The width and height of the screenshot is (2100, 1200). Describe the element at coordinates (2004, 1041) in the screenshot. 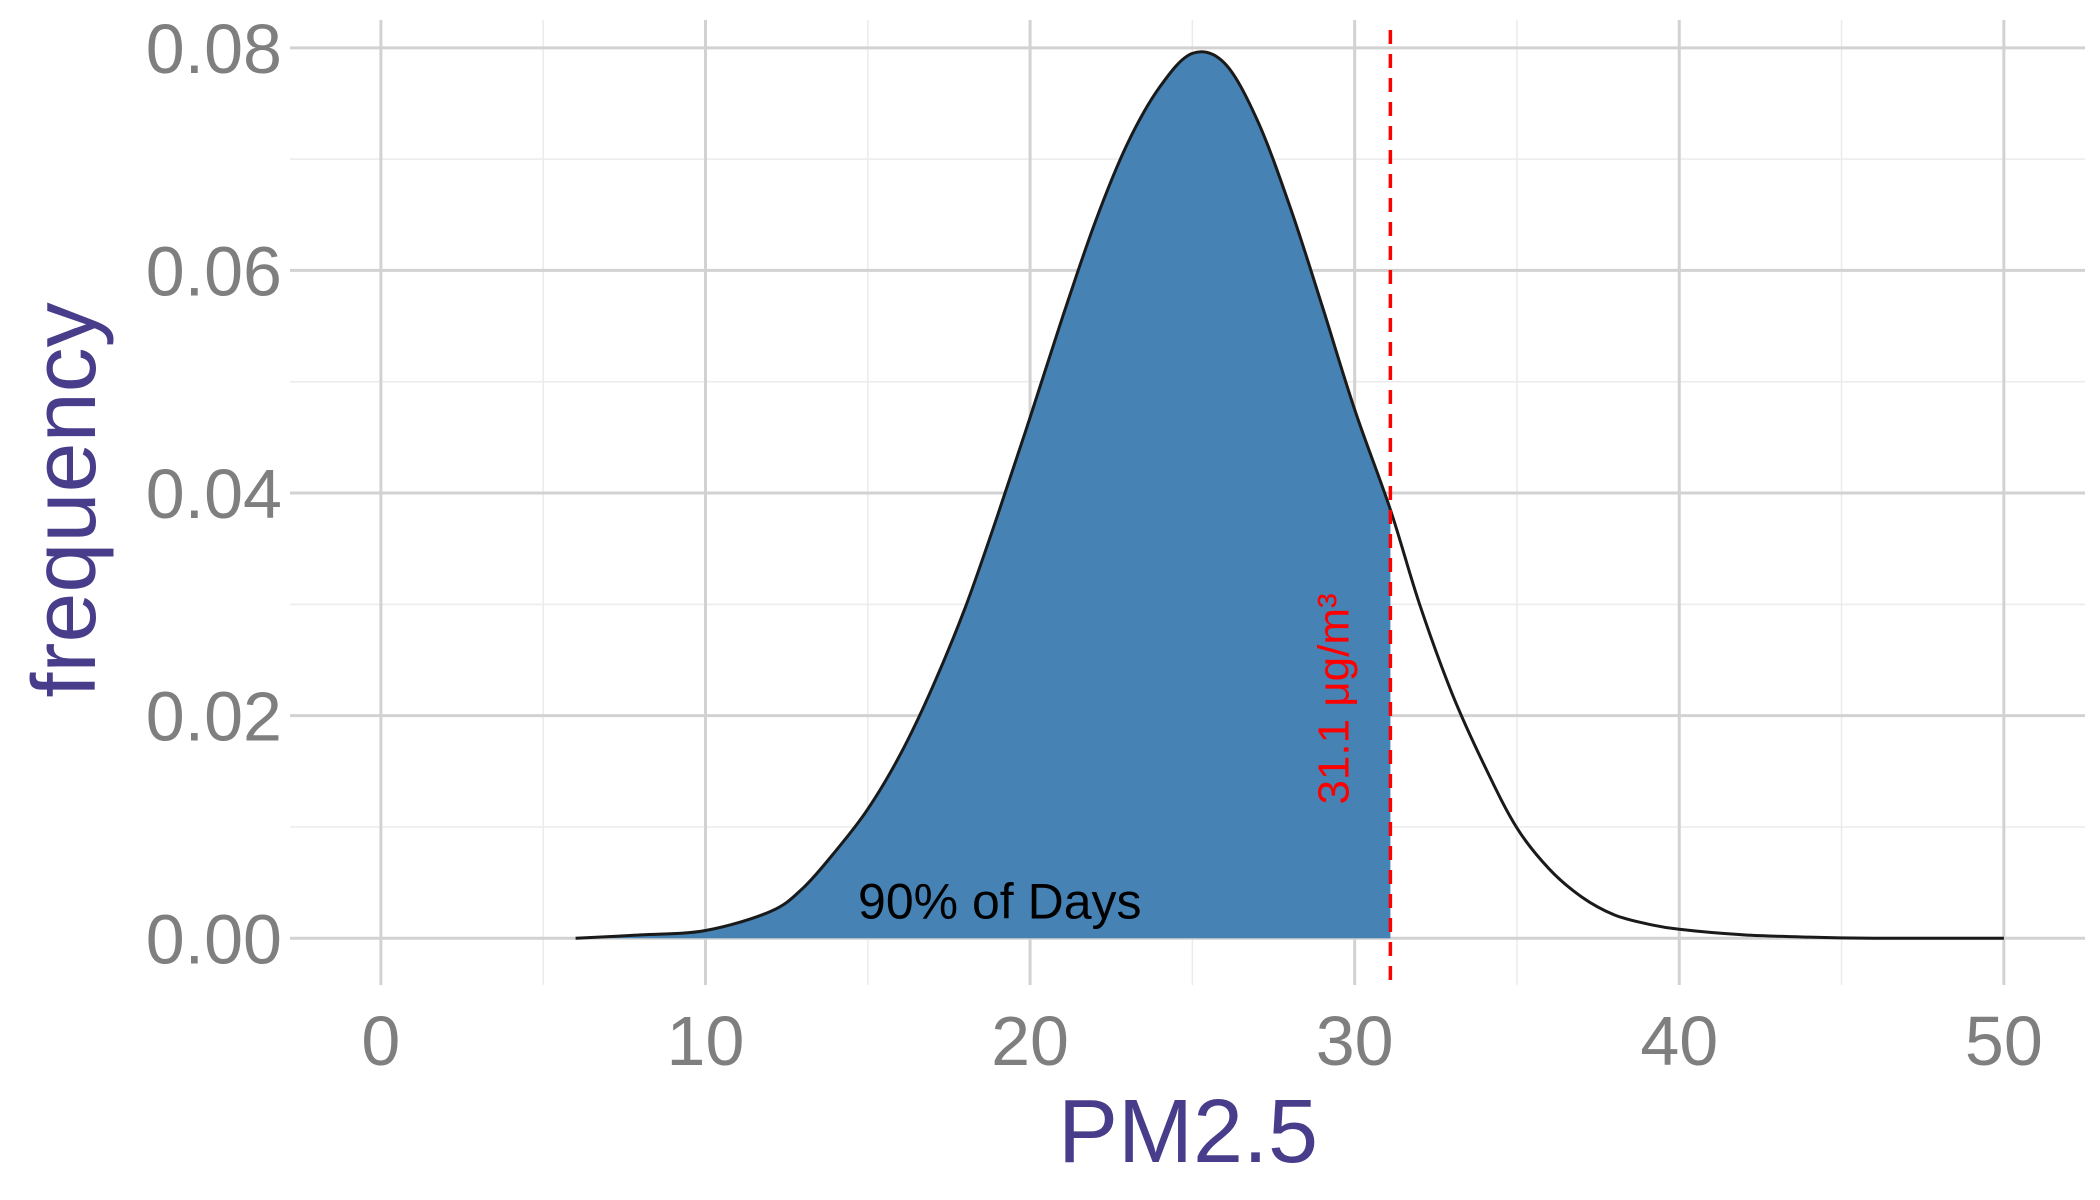

I see `x-tick-label: 50` at that location.